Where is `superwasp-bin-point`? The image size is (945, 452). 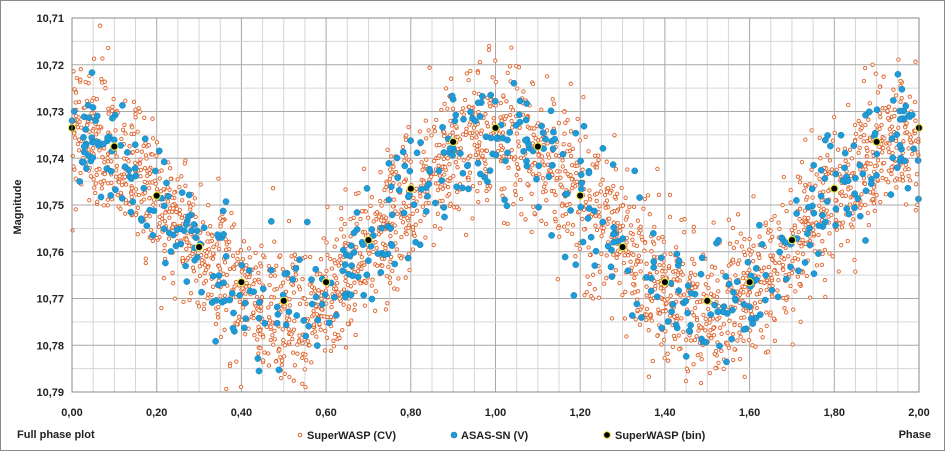
superwasp-bin-point is located at coordinates (537, 146).